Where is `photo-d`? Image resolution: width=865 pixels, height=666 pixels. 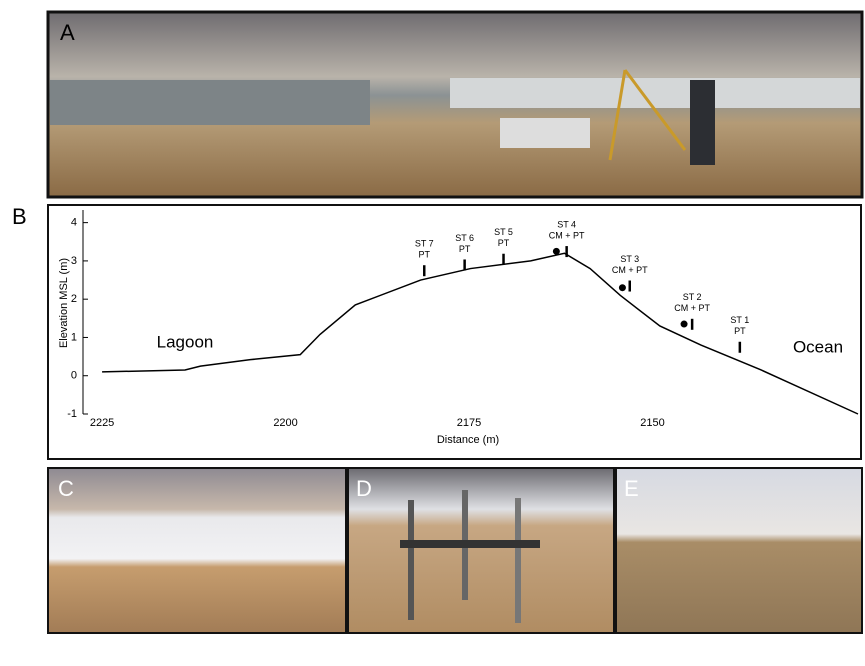
photo-d is located at coordinates (481, 550).